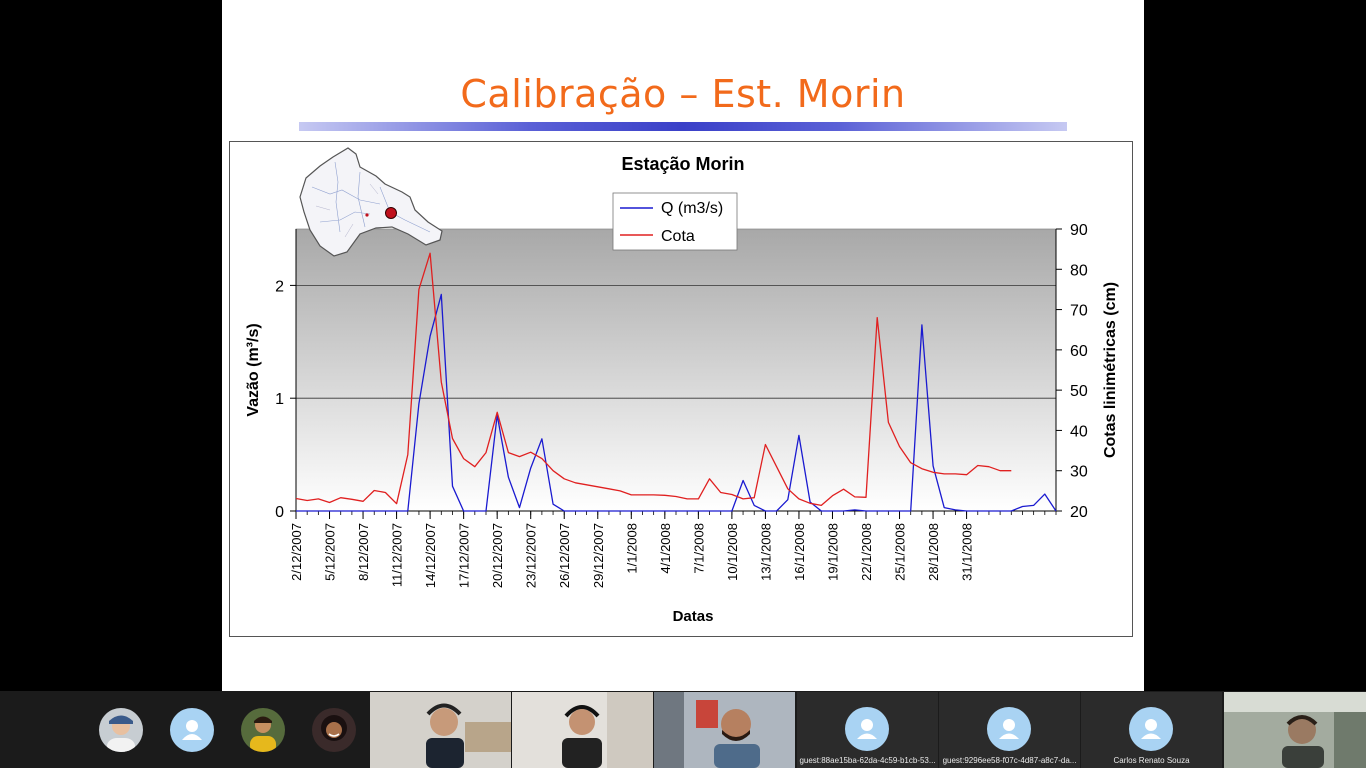  Describe the element at coordinates (1079, 431) in the screenshot. I see `y-right-tick-label: 40` at that location.